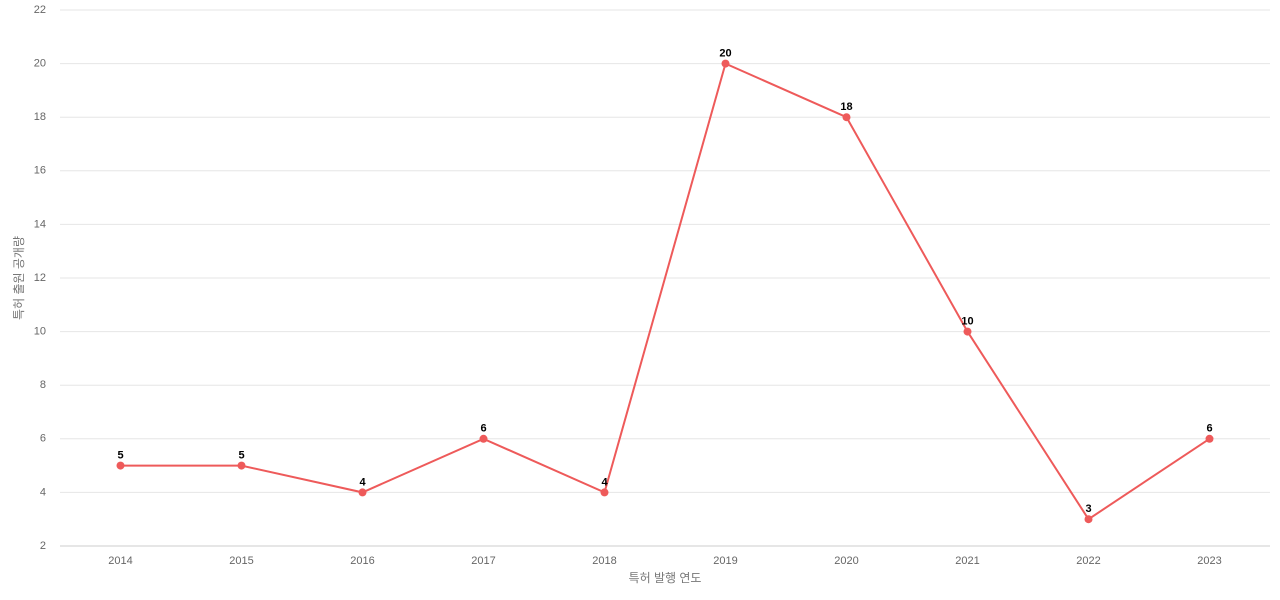 The height and width of the screenshot is (600, 1280). What do you see at coordinates (43, 492) in the screenshot?
I see `y-tick-label: 4` at bounding box center [43, 492].